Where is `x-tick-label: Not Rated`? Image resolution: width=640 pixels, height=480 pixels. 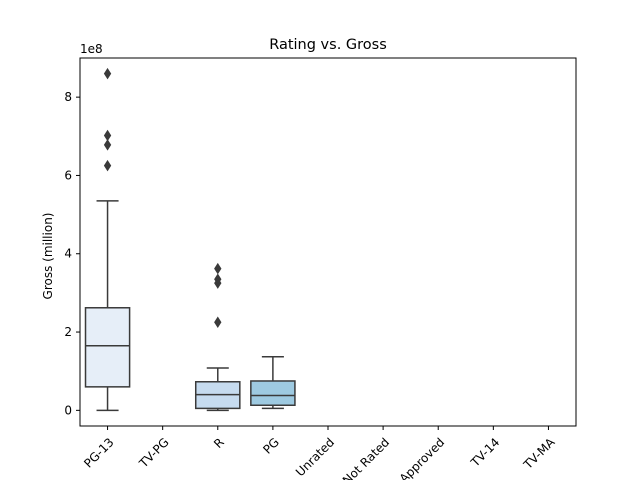
x-tick-label: Not Rated is located at coordinates (366, 457).